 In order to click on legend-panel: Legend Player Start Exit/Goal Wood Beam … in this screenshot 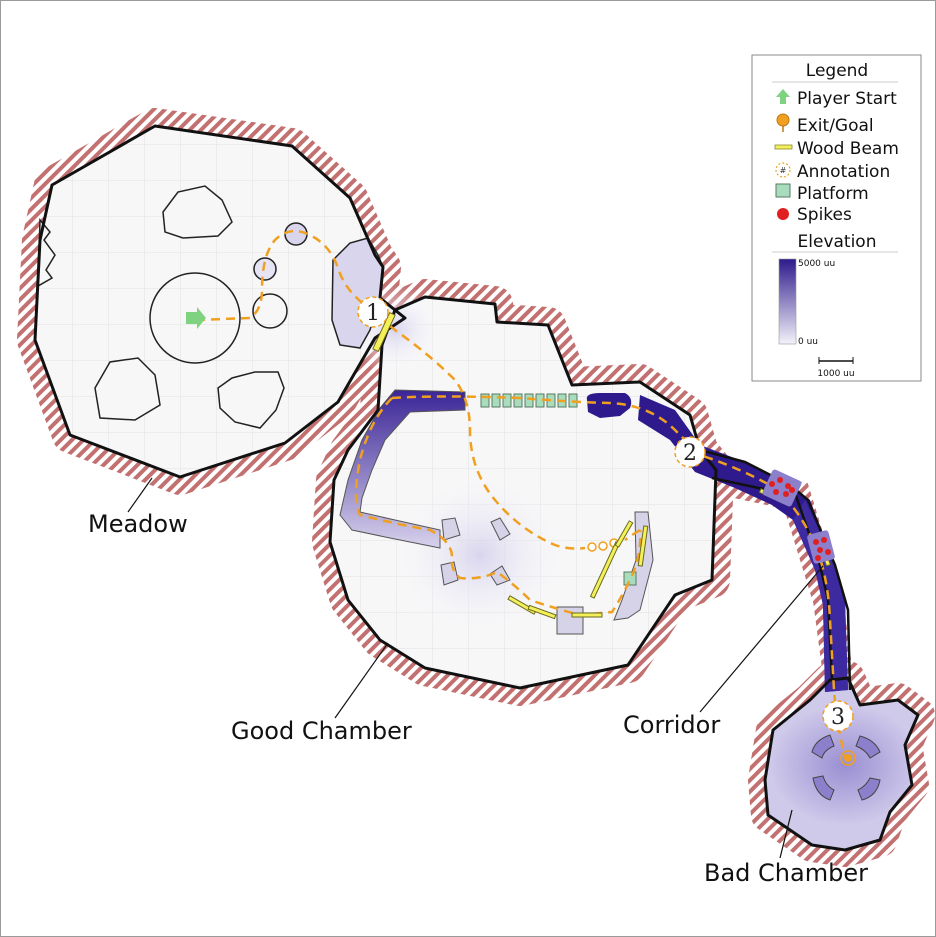, I will do `click(836, 218)`.